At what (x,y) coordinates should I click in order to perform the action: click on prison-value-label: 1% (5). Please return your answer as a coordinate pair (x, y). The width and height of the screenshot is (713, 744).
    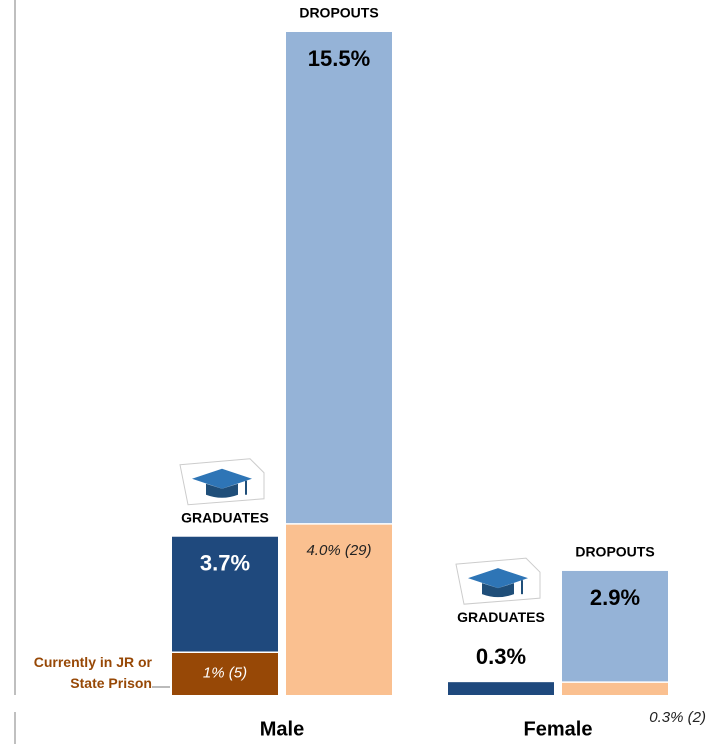
    Looking at the image, I should click on (225, 673).